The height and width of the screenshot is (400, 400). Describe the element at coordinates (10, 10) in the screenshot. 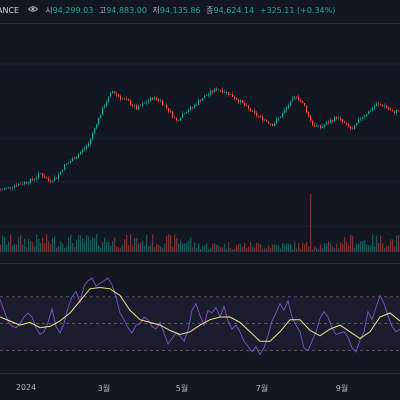

I see `symbol-label: ANCE` at that location.